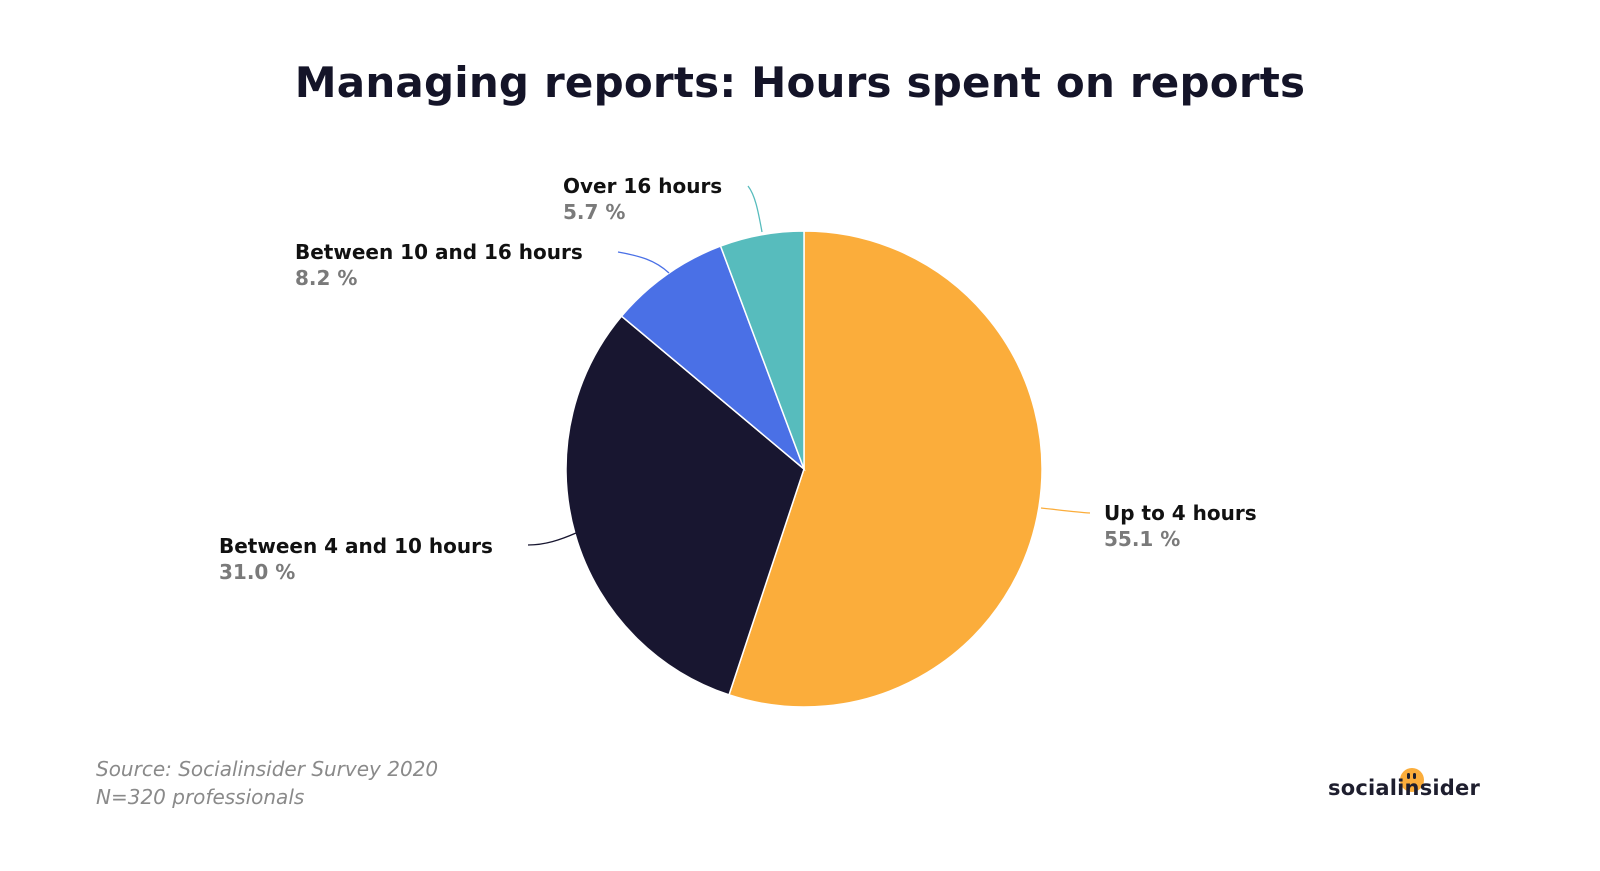  Describe the element at coordinates (1412, 780) in the screenshot. I see `logo-dot-icon` at that location.